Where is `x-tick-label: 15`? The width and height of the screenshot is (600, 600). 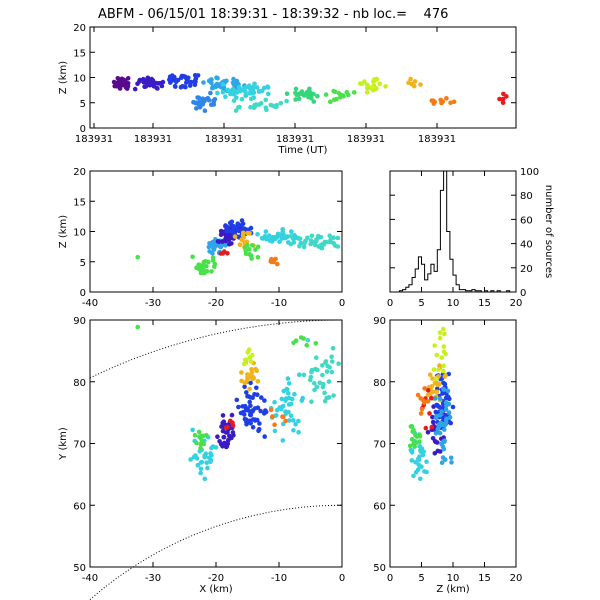
x-tick-label: 15 is located at coordinates (484, 578).